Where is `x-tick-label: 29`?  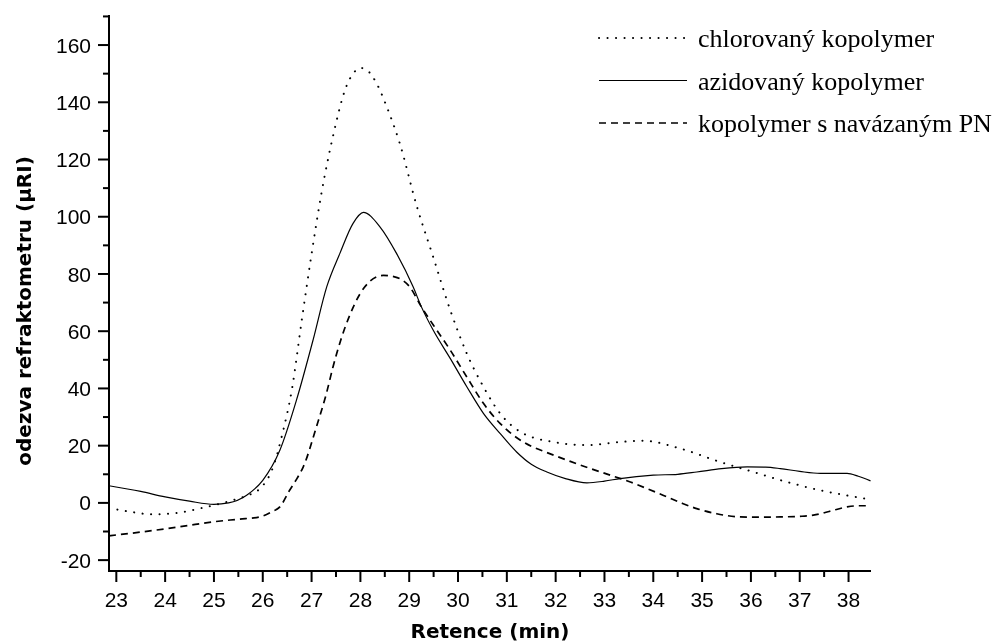
x-tick-label: 29 is located at coordinates (409, 599).